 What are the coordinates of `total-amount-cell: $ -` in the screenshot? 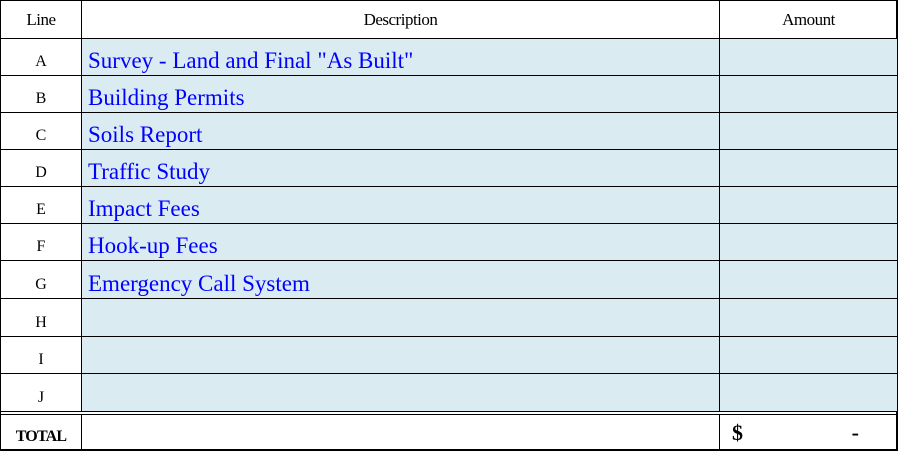 It's located at (808, 433).